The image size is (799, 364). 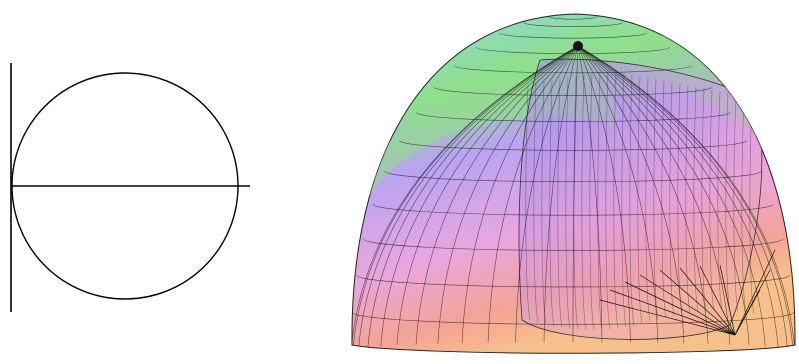 I want to click on green-band-right, so click(x=685, y=99).